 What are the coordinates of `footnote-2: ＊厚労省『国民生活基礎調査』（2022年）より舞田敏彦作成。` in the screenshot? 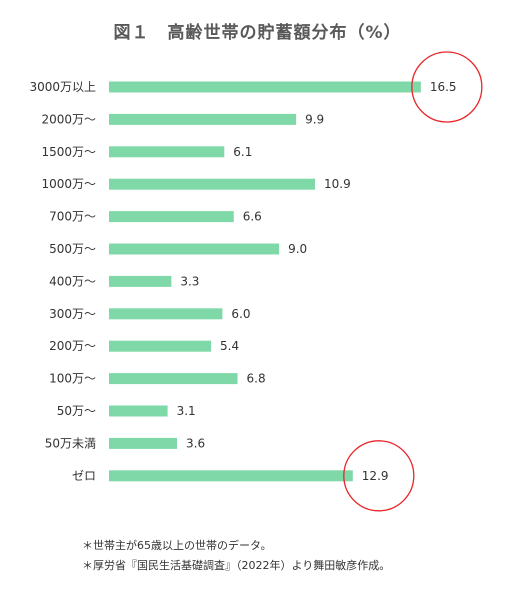 It's located at (236, 565).